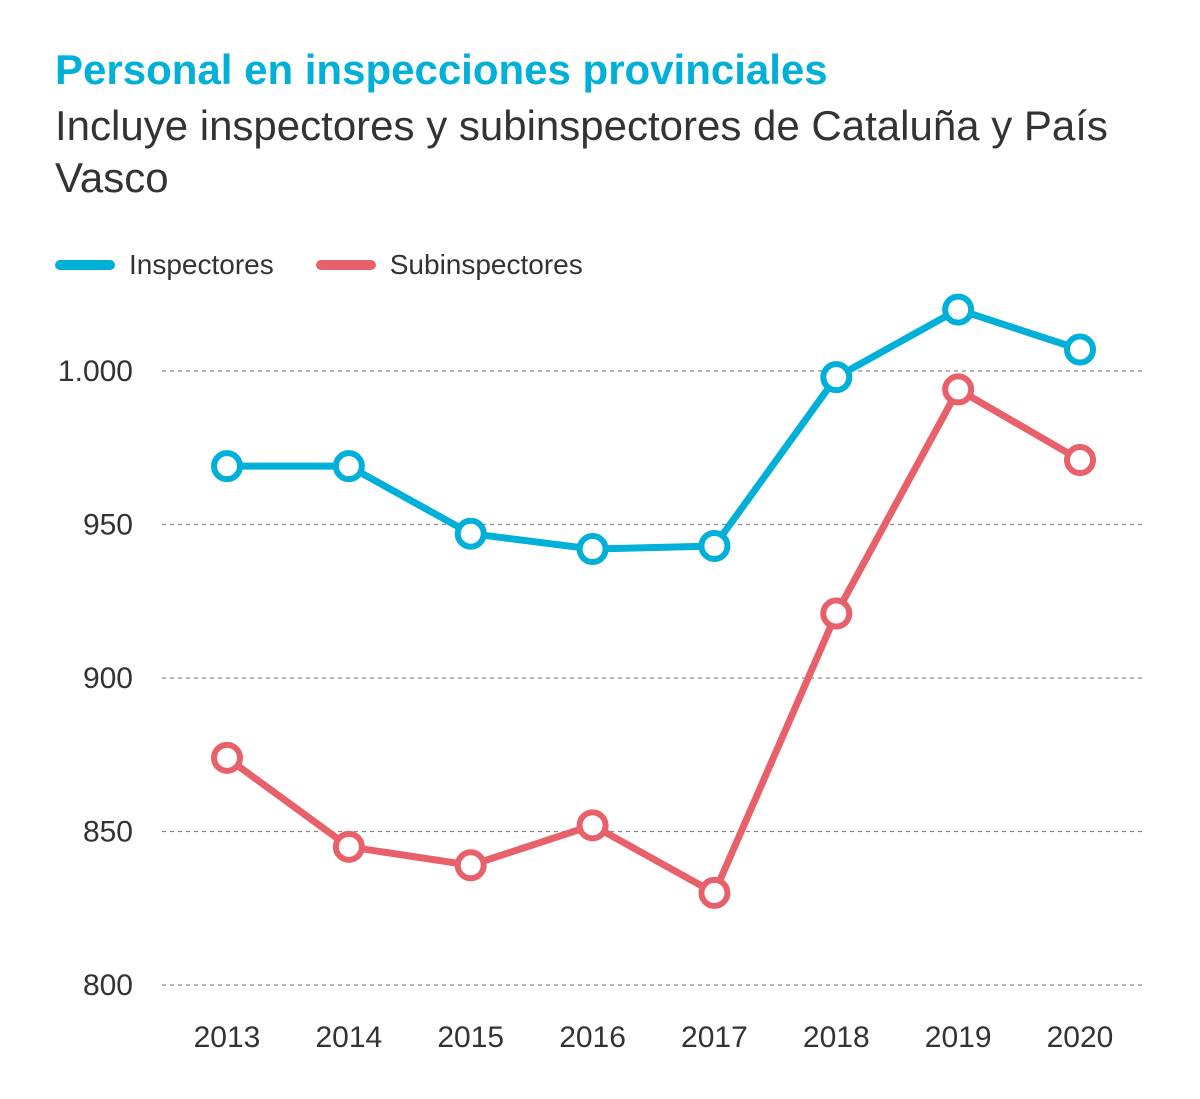  I want to click on point-inspectores-2019, so click(958, 309).